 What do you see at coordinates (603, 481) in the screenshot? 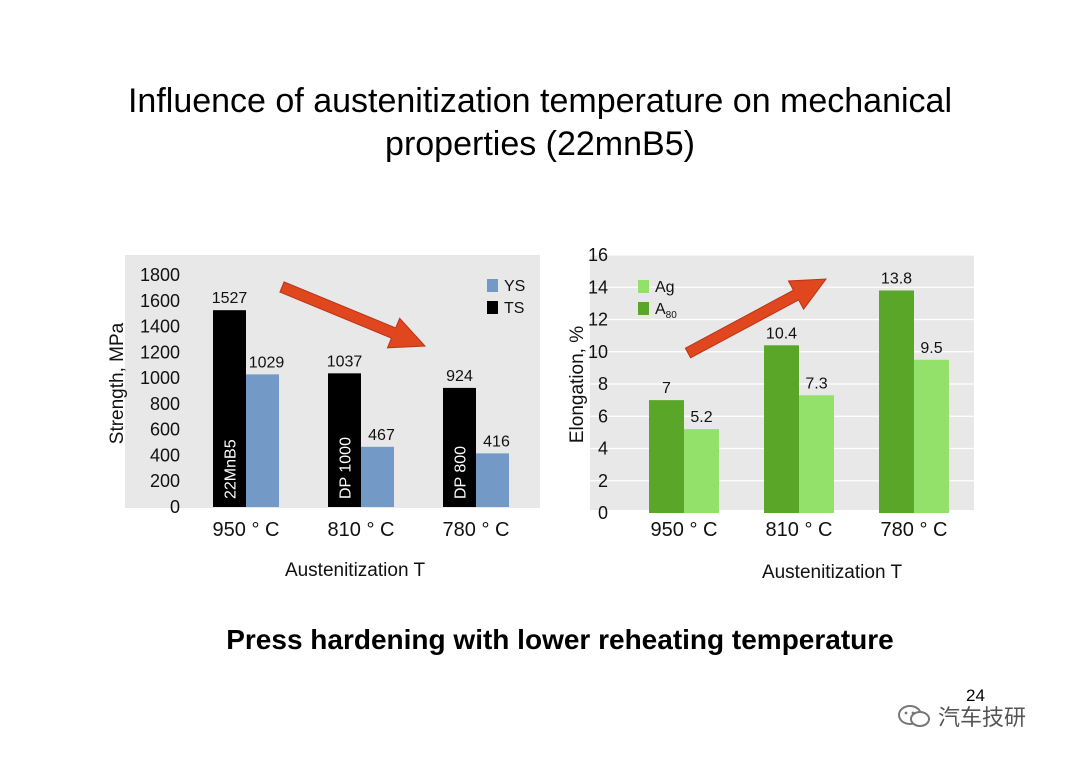
I see `y-tick-label: 2` at bounding box center [603, 481].